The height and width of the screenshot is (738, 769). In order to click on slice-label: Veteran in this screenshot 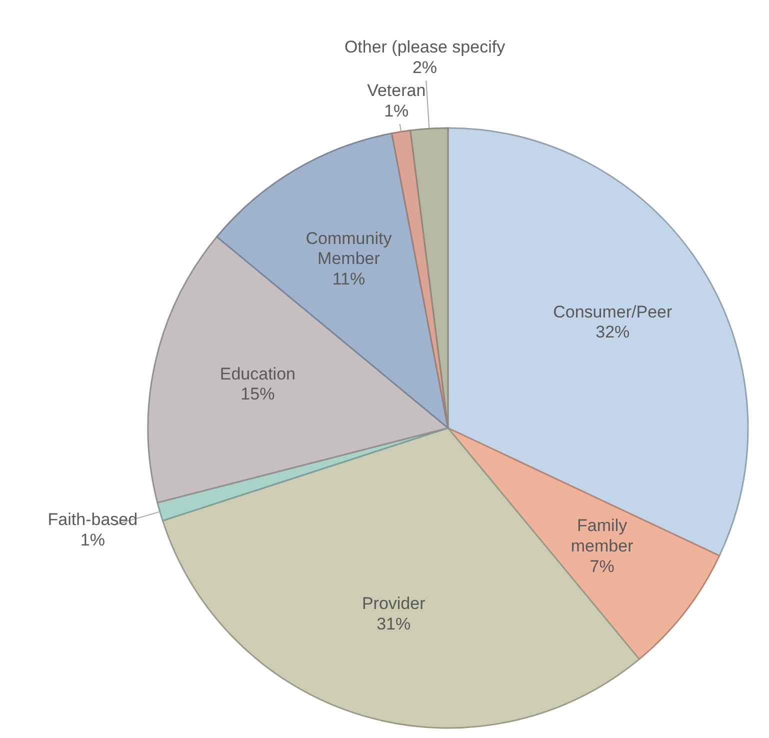, I will do `click(396, 90)`.